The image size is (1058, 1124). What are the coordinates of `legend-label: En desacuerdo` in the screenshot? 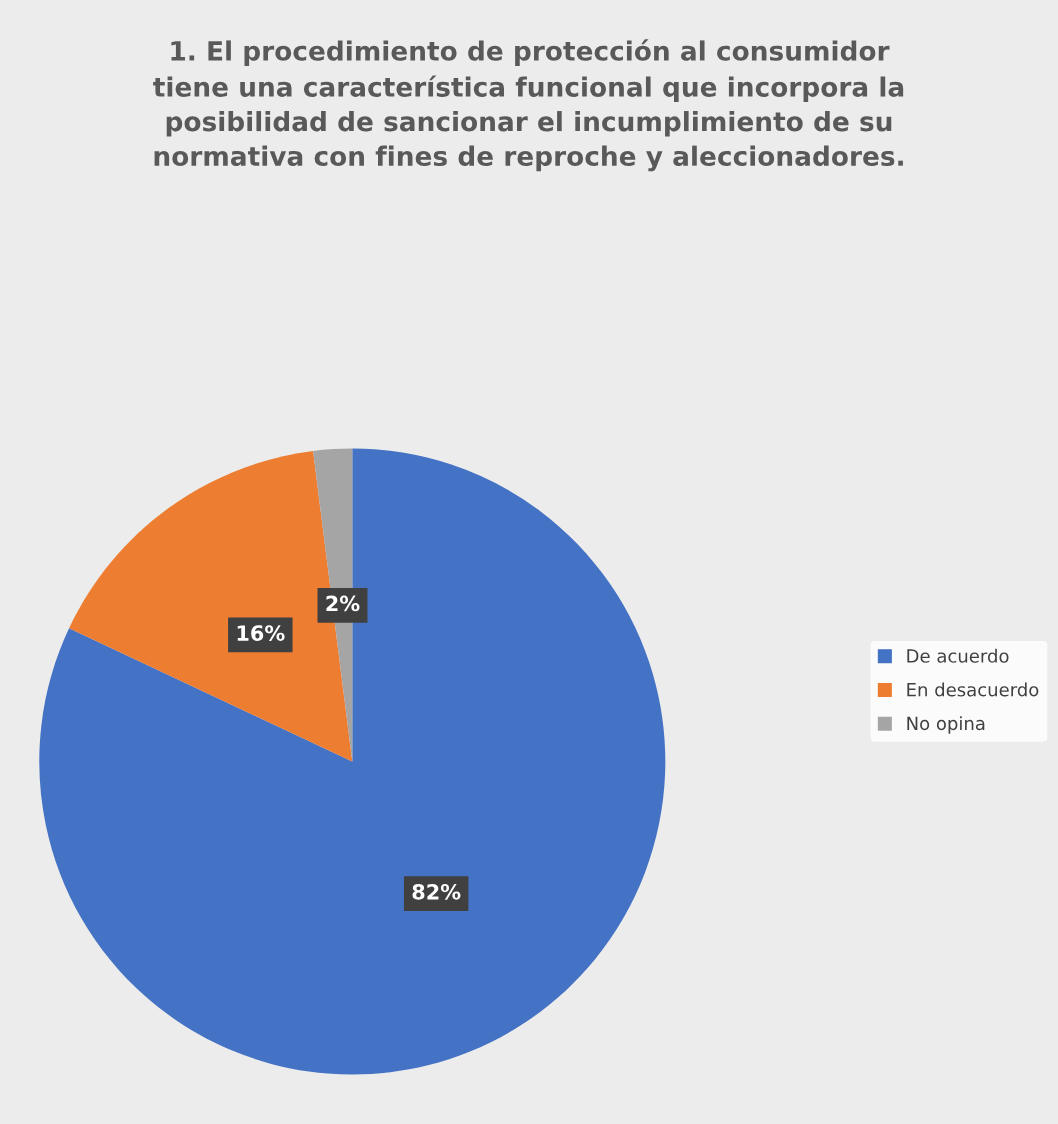 It's located at (973, 689).